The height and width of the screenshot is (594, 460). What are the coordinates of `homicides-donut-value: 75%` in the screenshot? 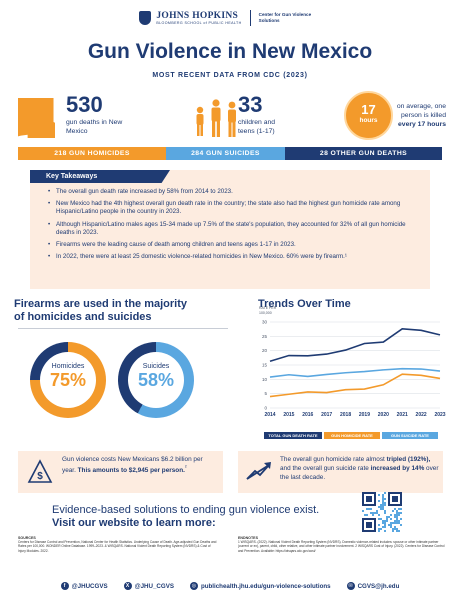 It's located at (68, 380).